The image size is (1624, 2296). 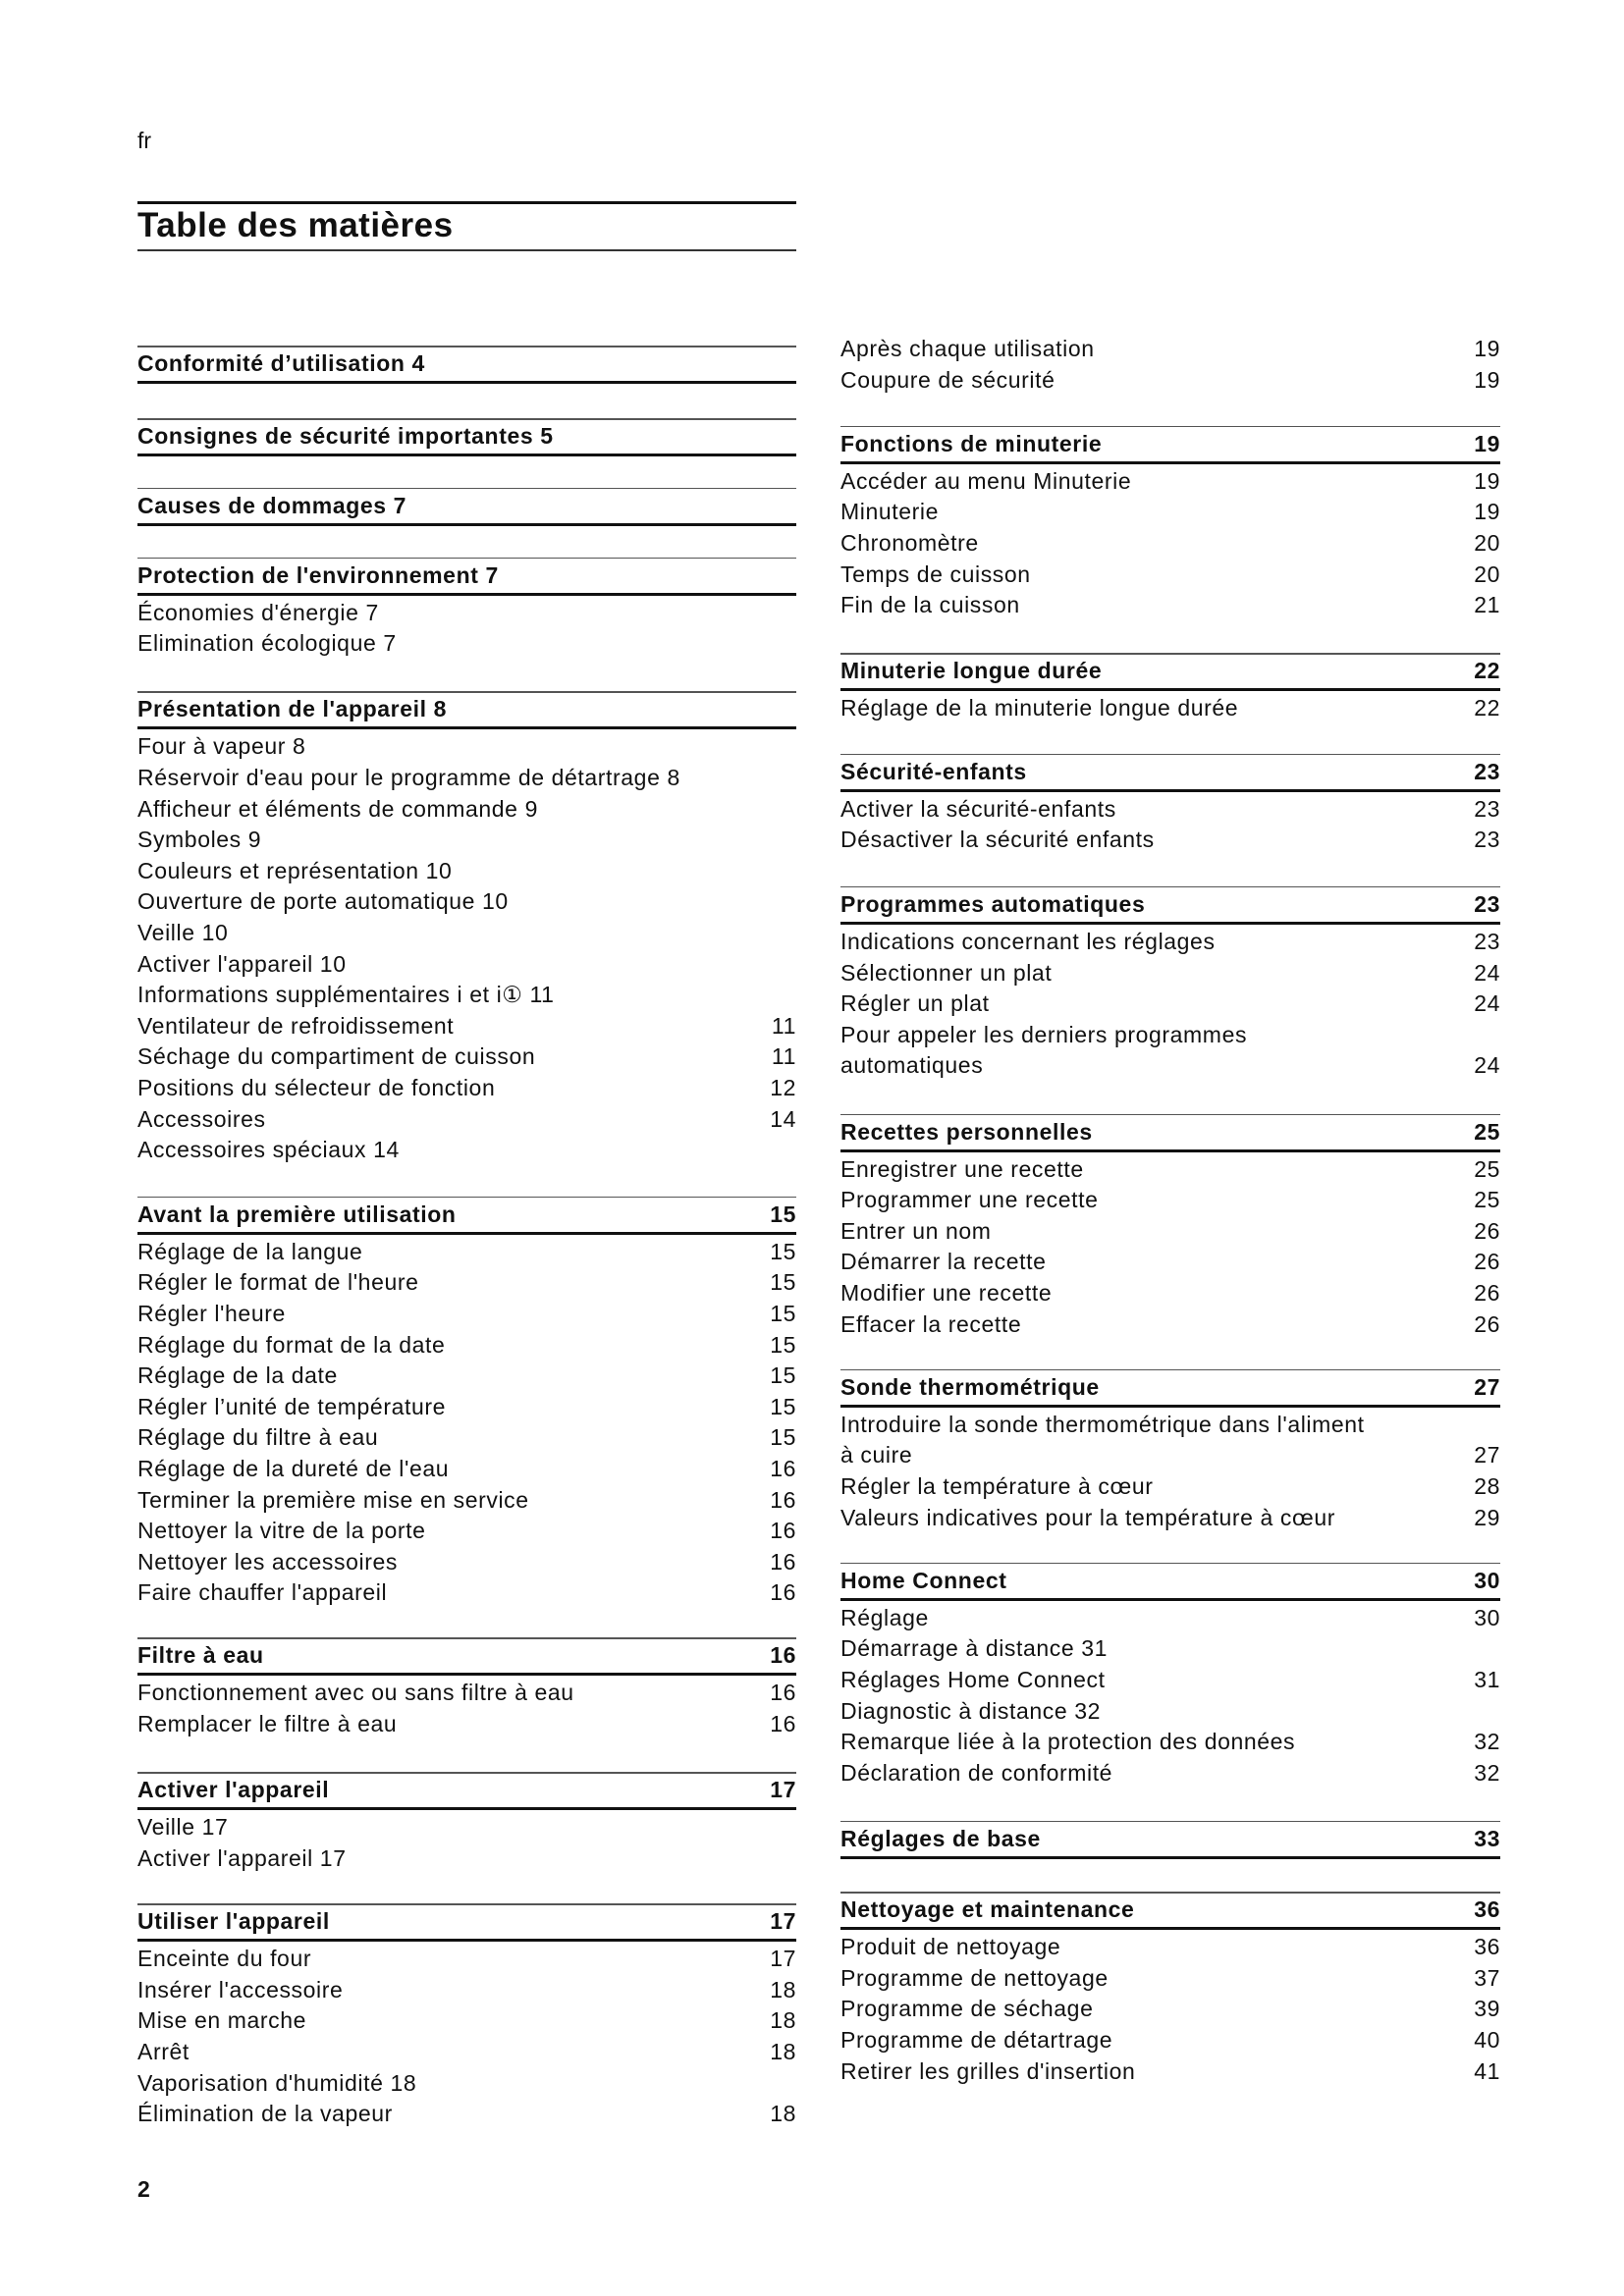 What do you see at coordinates (1170, 1294) in the screenshot?
I see `toc-entry: Modifier une recette 26` at bounding box center [1170, 1294].